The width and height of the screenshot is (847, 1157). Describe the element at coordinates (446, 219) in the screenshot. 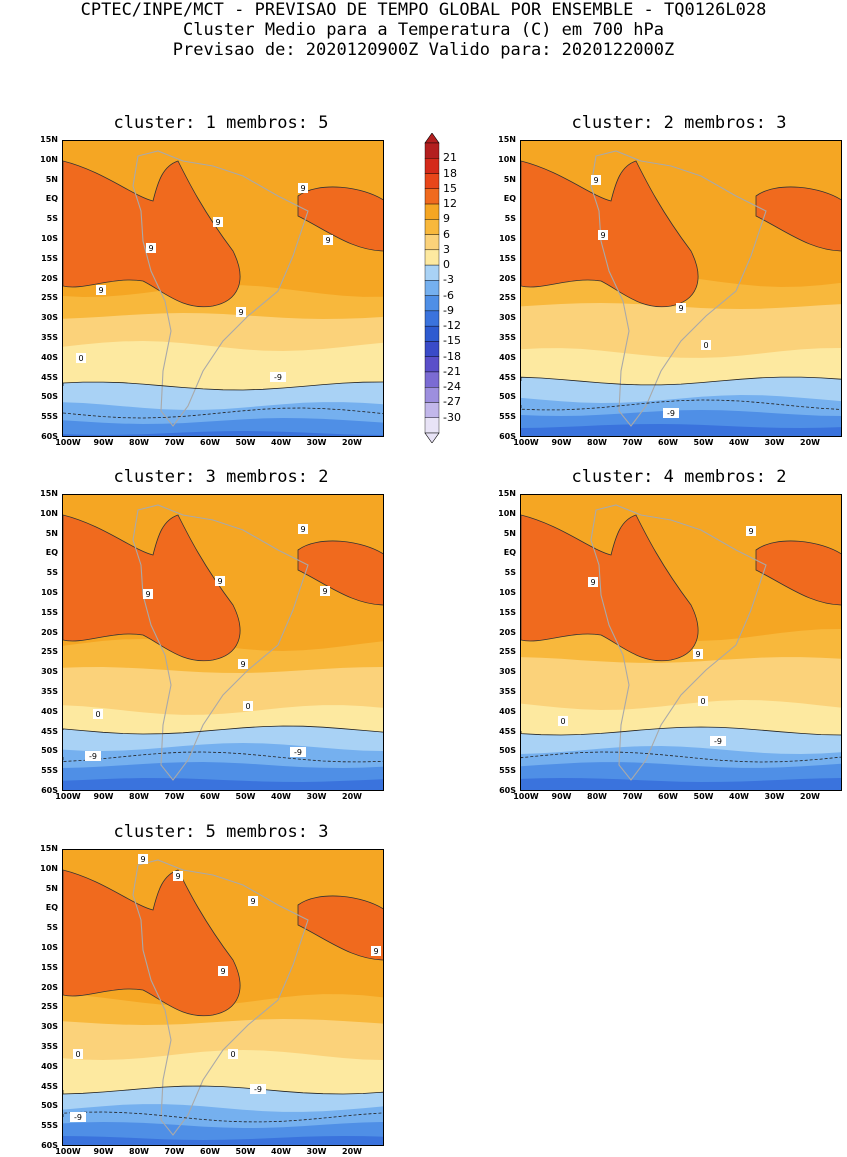

I see `colorbar-label: 9` at that location.